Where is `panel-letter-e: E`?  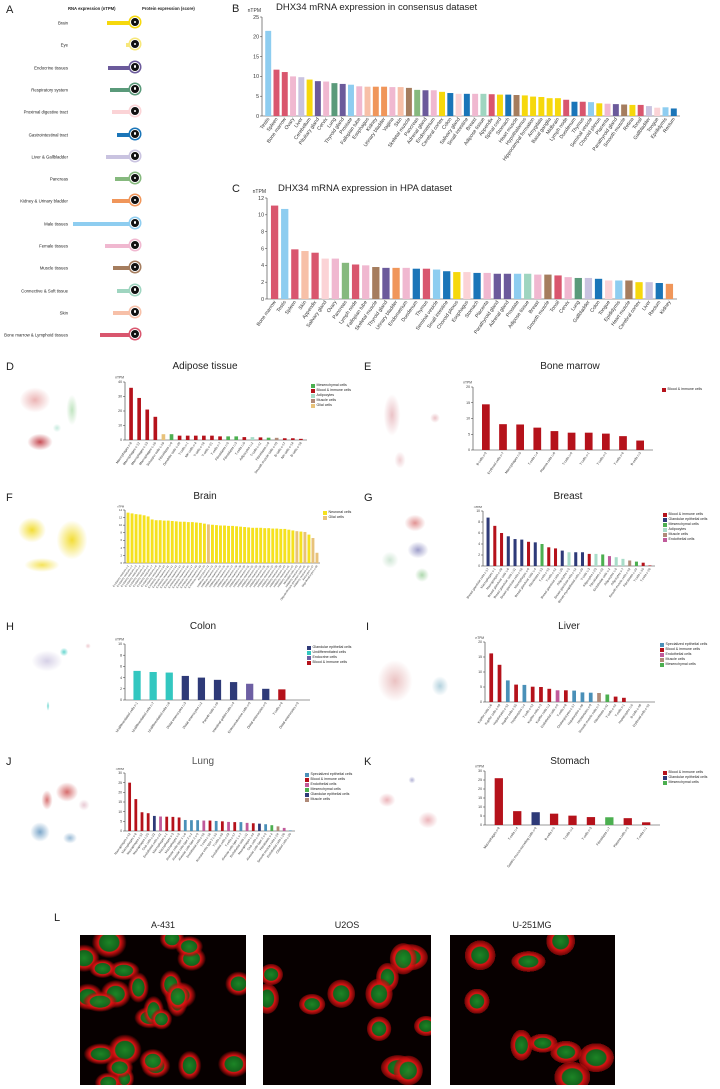
panel-letter-e: E is located at coordinates (368, 367).